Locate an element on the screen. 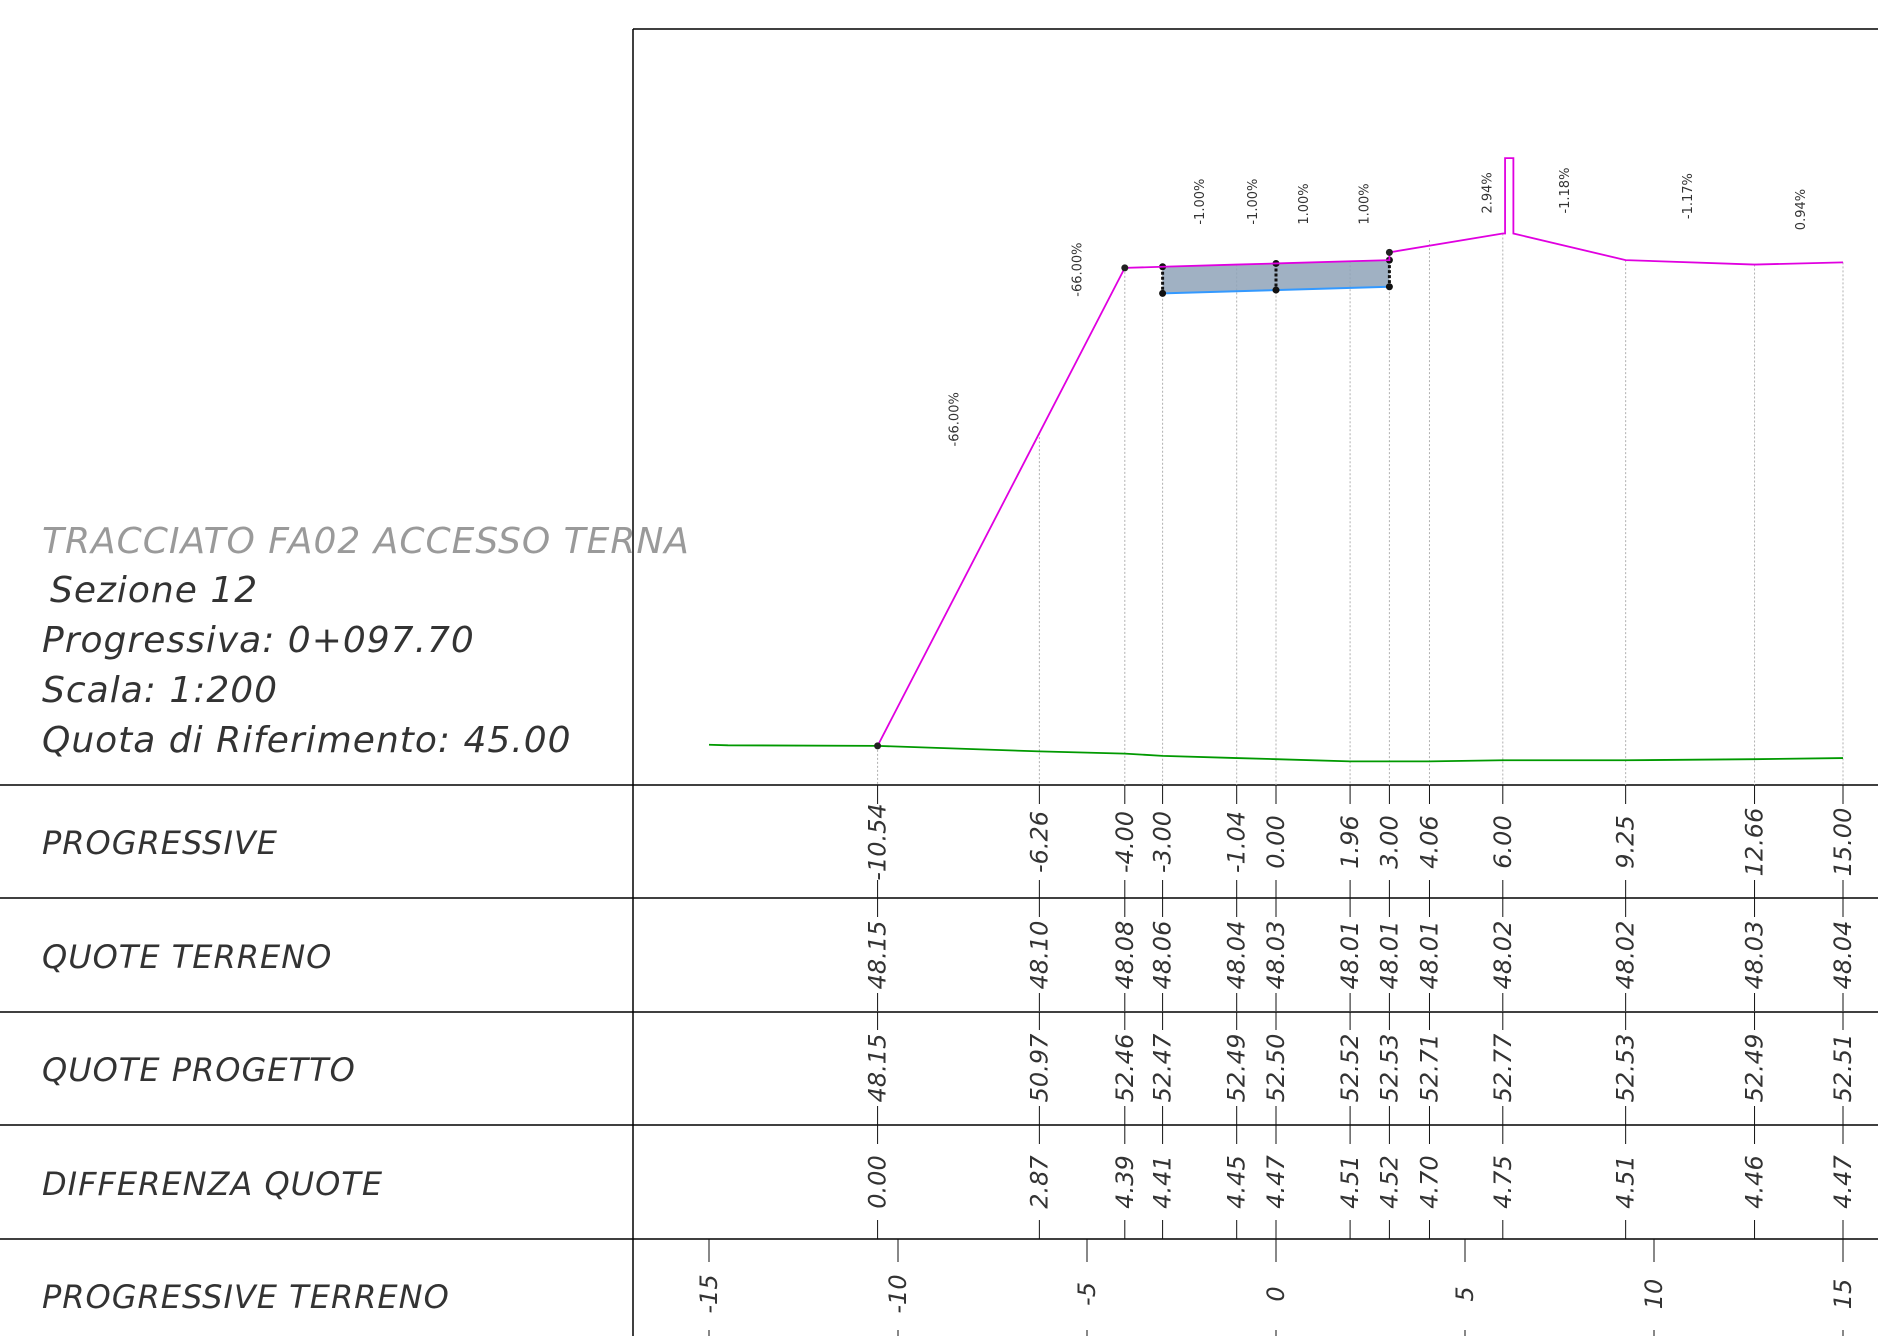  slope-label: 2.94% is located at coordinates (1487, 192).